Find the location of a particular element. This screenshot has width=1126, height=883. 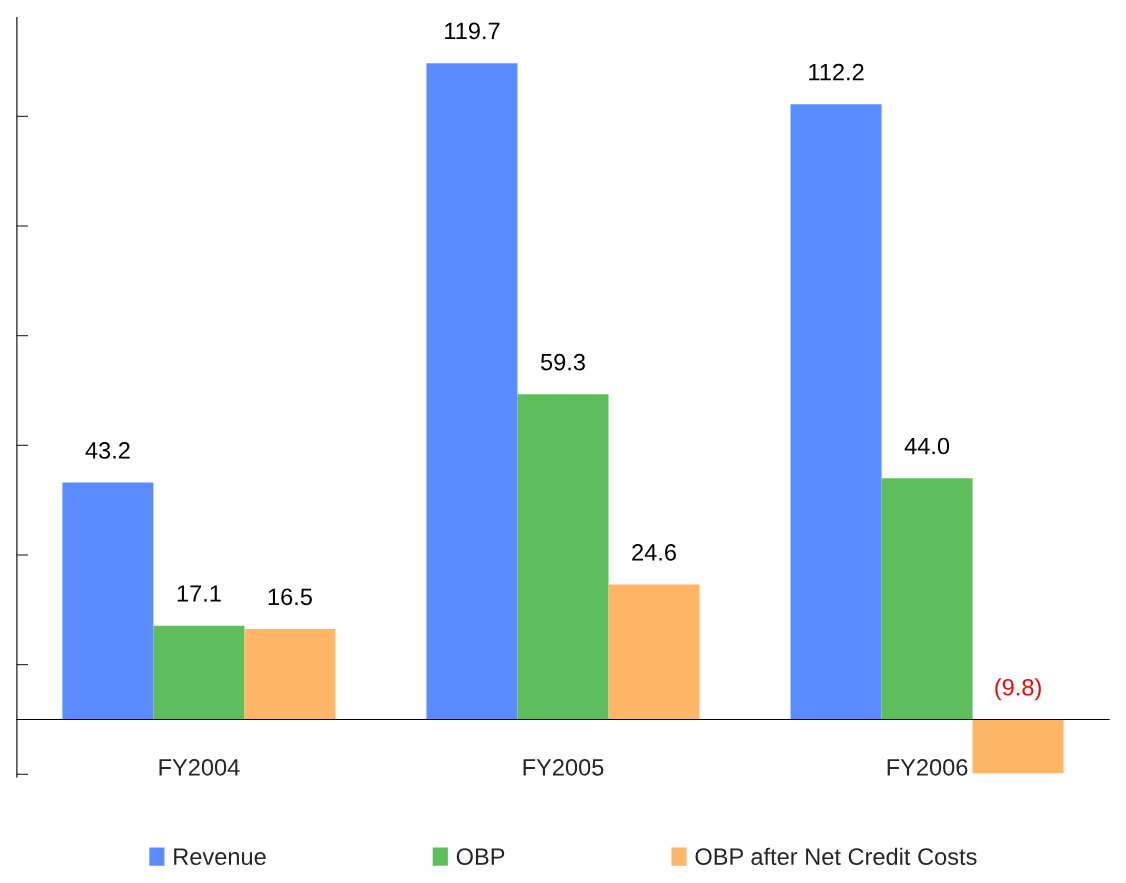

data-label: 112.2 is located at coordinates (836, 72).